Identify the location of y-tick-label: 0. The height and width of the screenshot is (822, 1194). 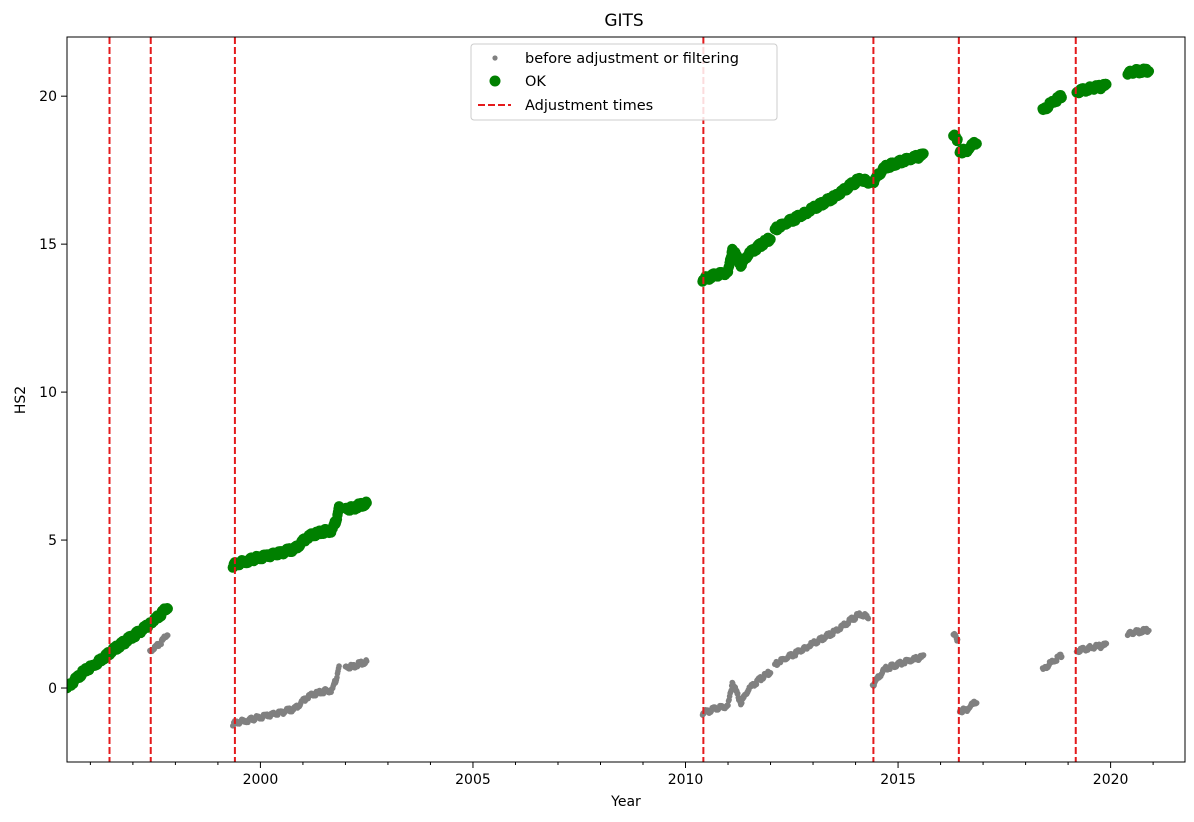
(52, 689).